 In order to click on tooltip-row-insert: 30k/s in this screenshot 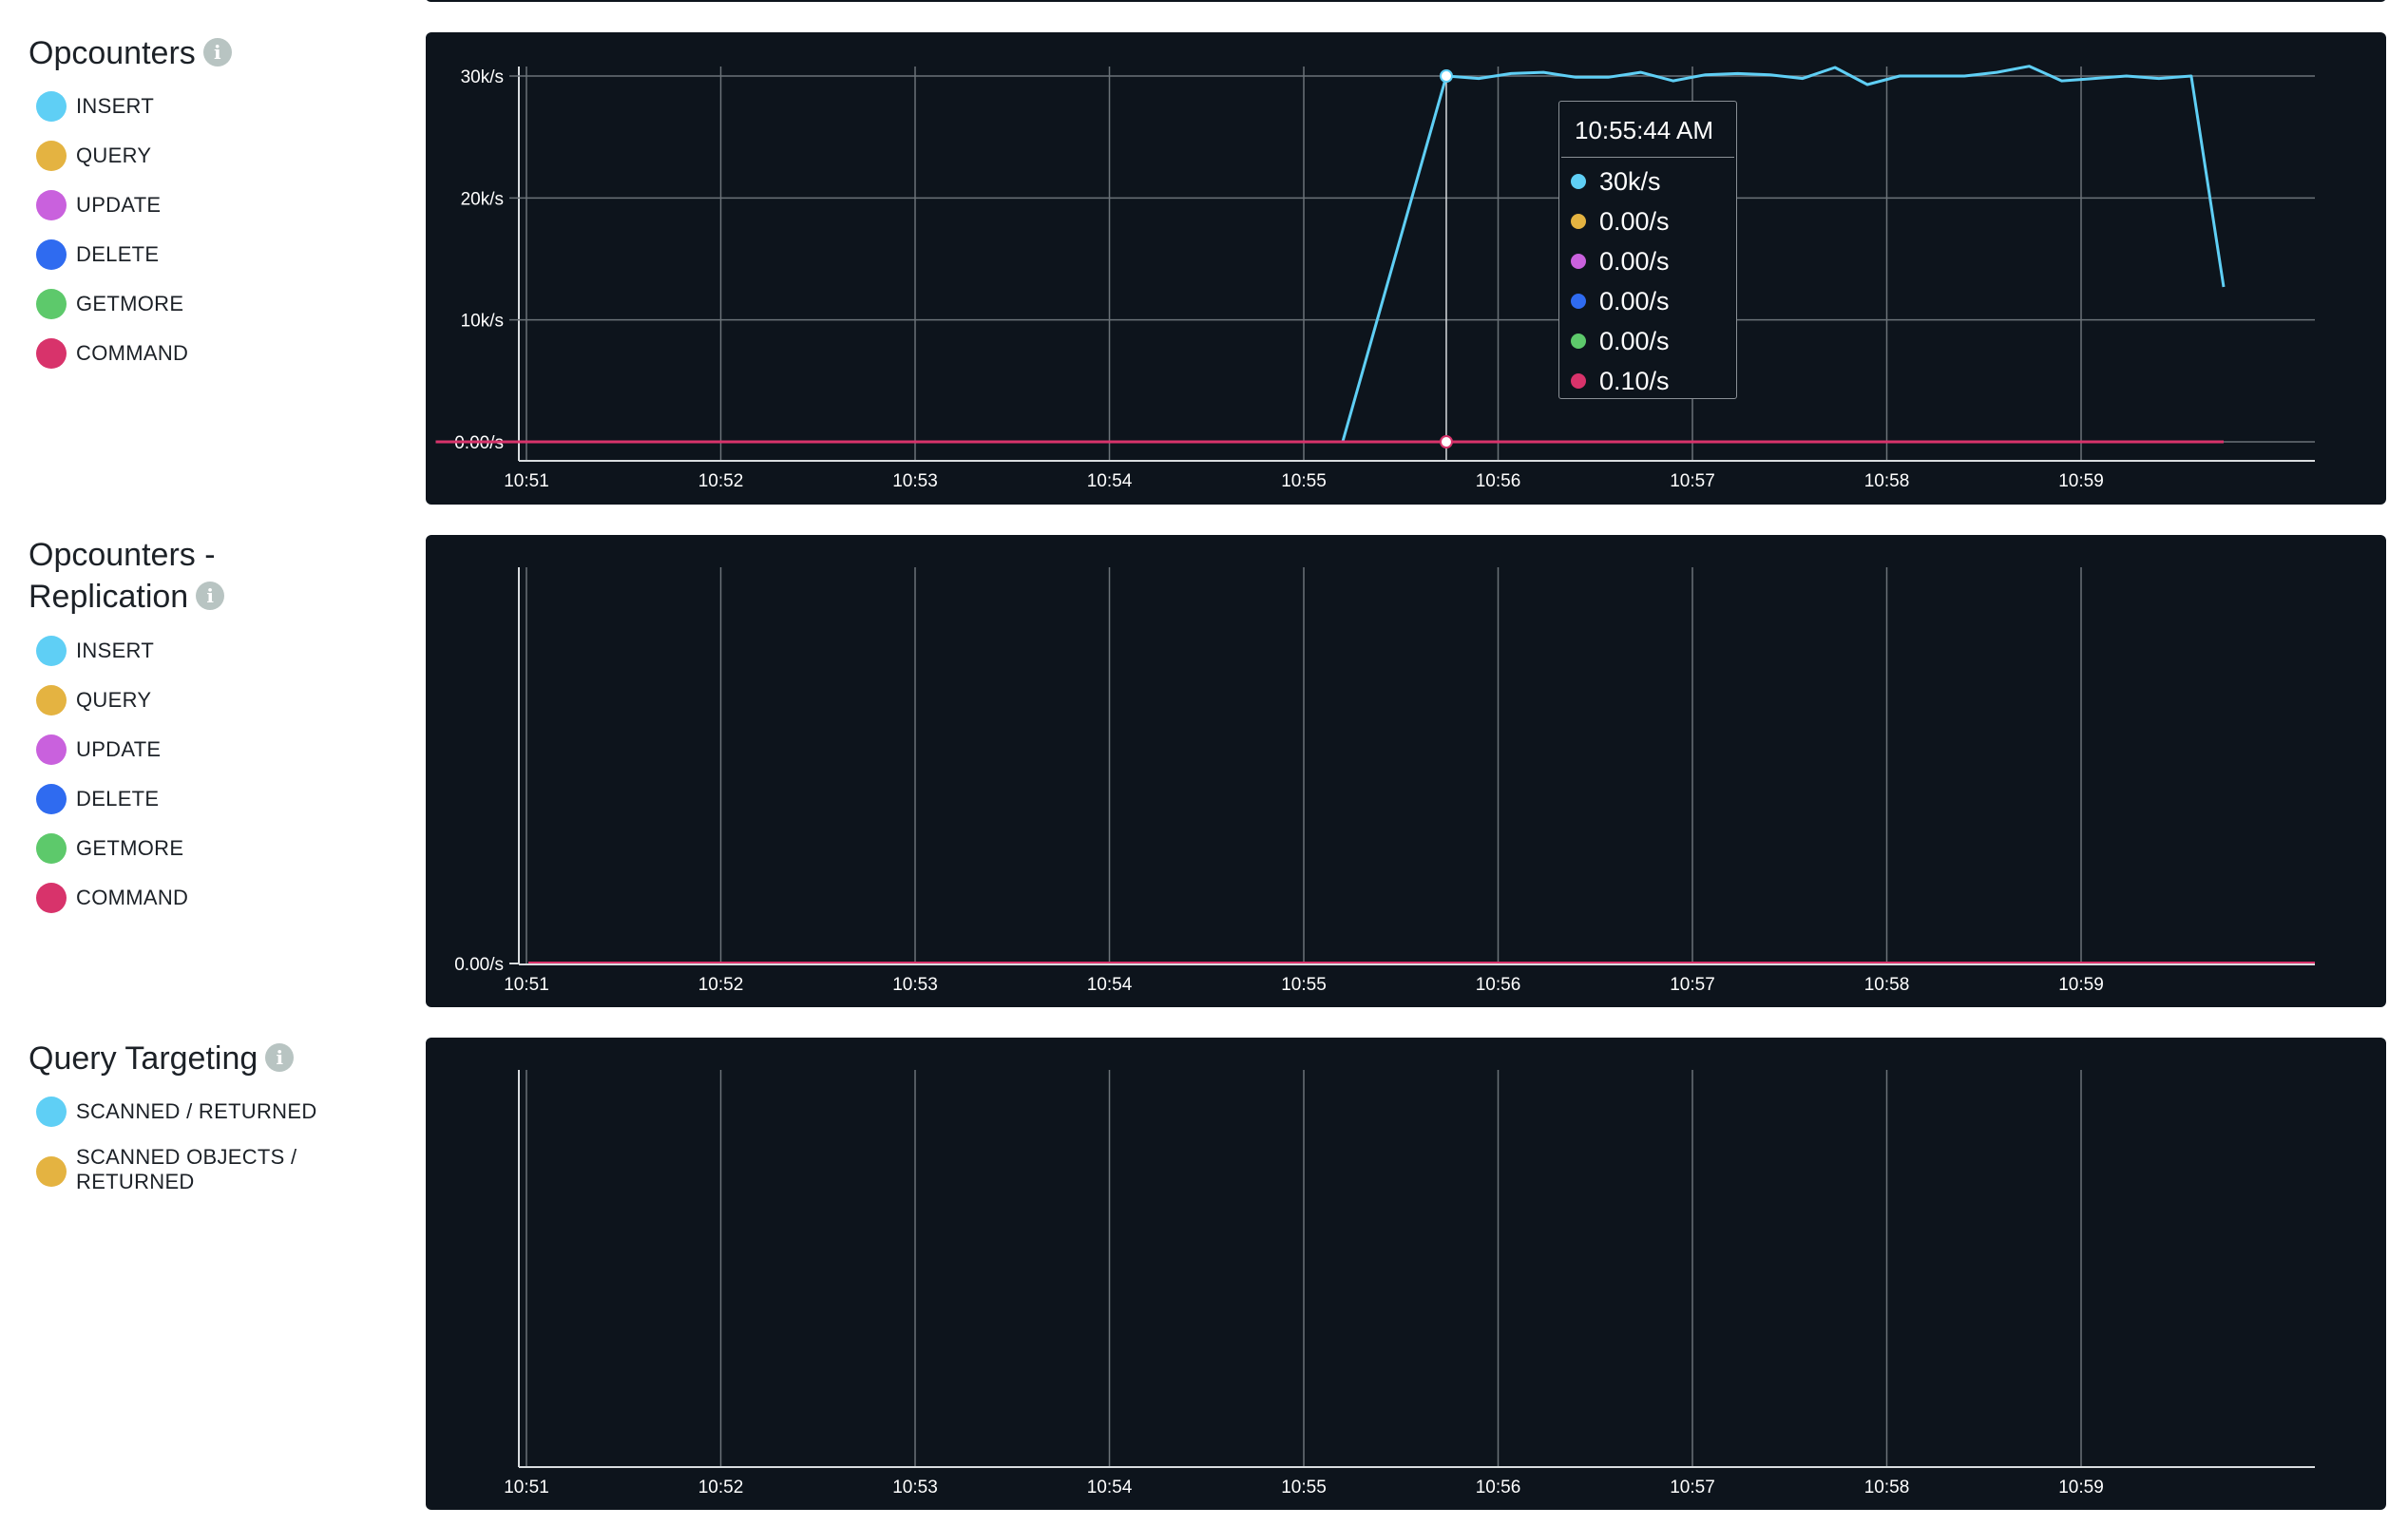, I will do `click(1648, 181)`.